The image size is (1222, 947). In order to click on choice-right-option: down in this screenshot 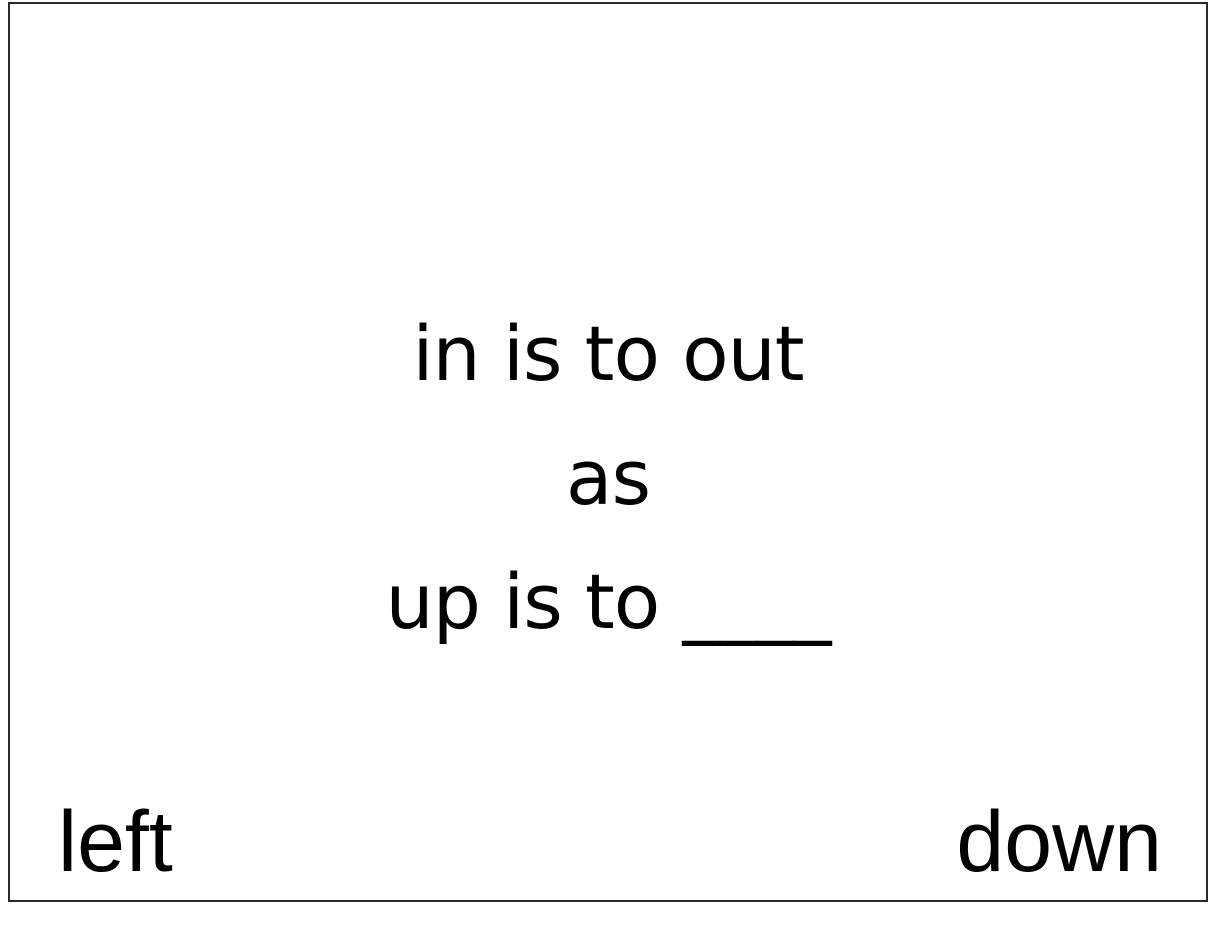, I will do `click(1059, 842)`.